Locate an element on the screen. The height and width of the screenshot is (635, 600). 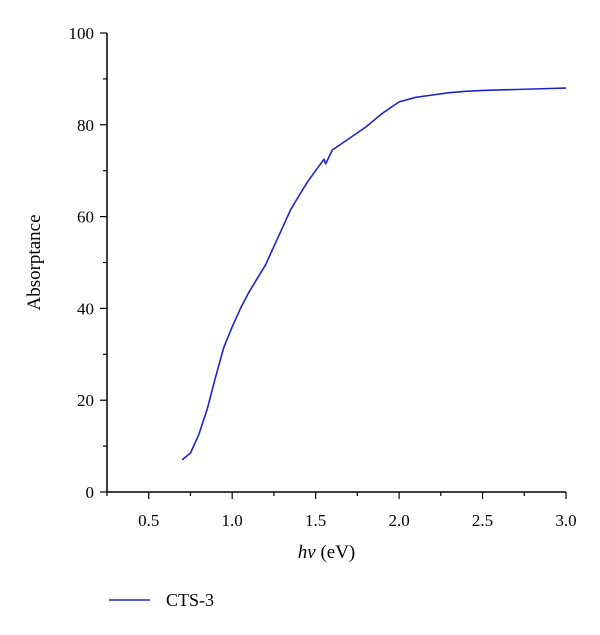
y-tick-label: 100 is located at coordinates (82, 33).